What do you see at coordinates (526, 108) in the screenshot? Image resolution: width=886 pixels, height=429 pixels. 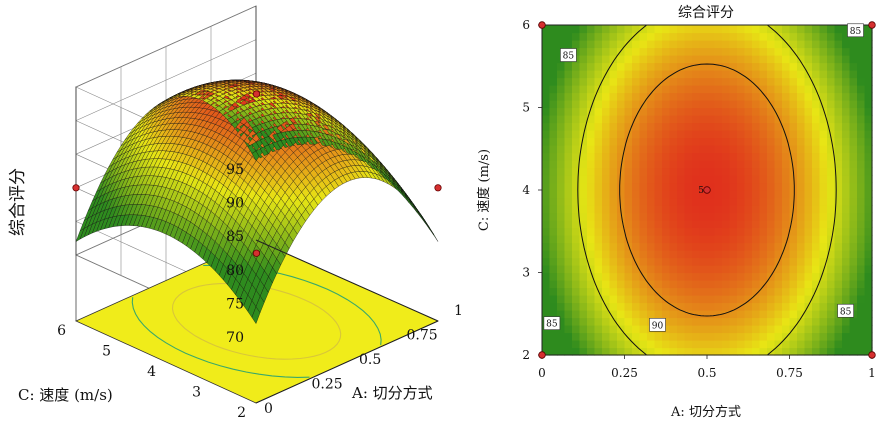 I see `contour-y-tick-label: 5` at bounding box center [526, 108].